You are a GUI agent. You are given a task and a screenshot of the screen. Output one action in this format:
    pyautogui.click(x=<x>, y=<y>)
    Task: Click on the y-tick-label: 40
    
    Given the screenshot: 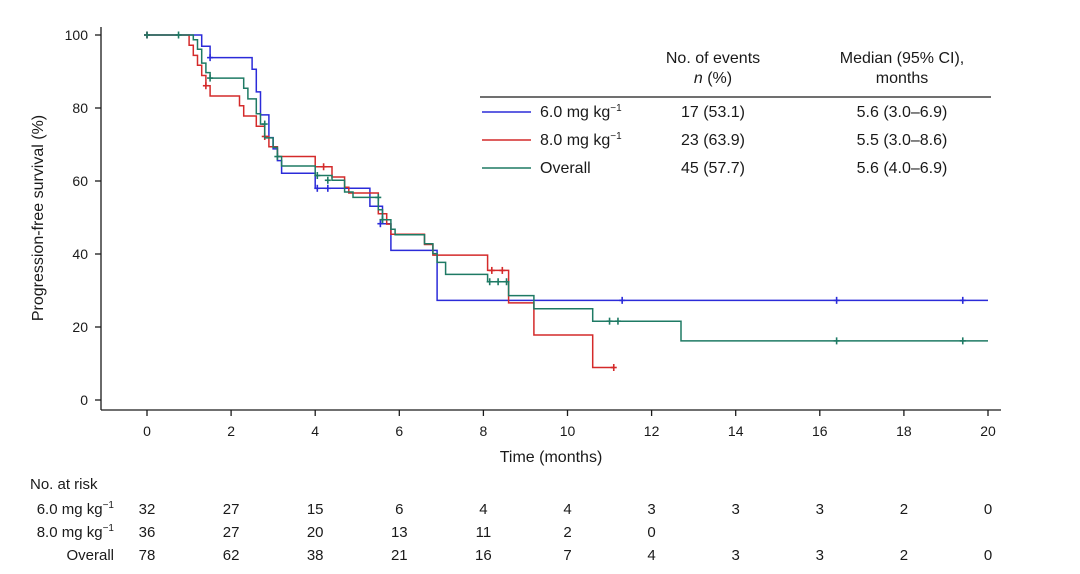 What is the action you would take?
    pyautogui.click(x=80, y=254)
    